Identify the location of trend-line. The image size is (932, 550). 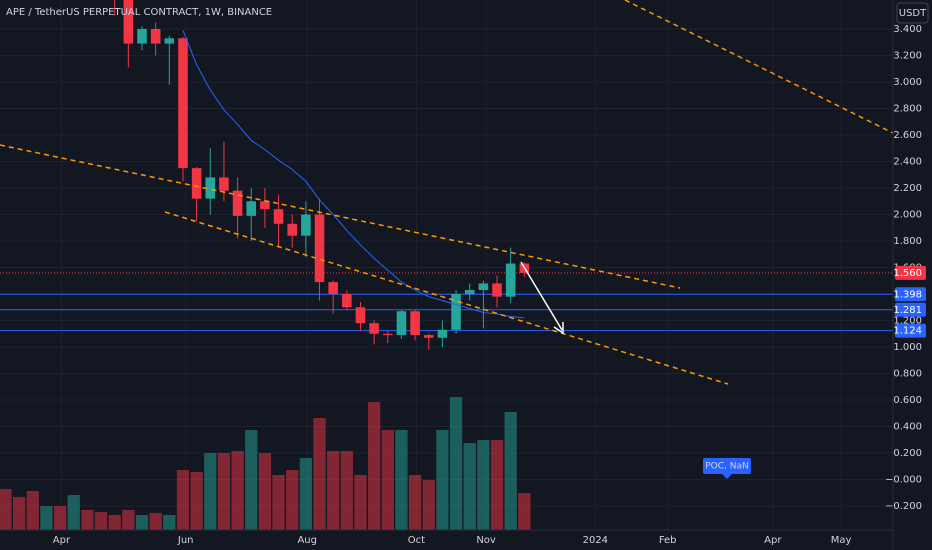
(758, 67).